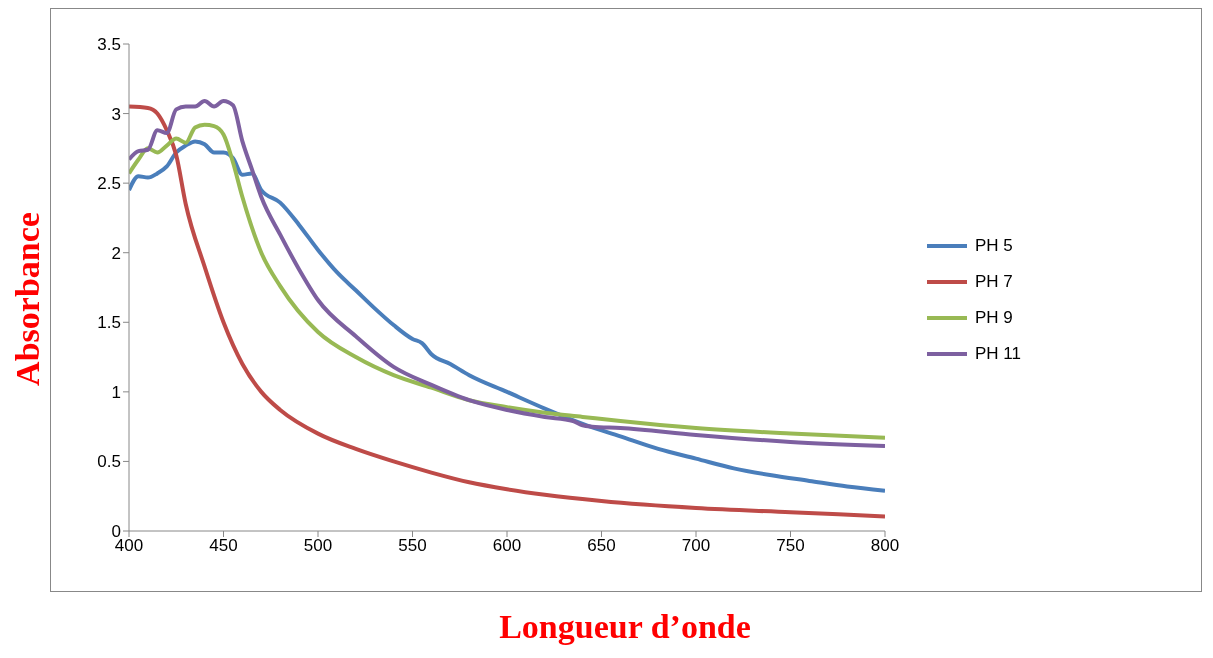  What do you see at coordinates (109, 184) in the screenshot?
I see `y-tick-label: 2.5` at bounding box center [109, 184].